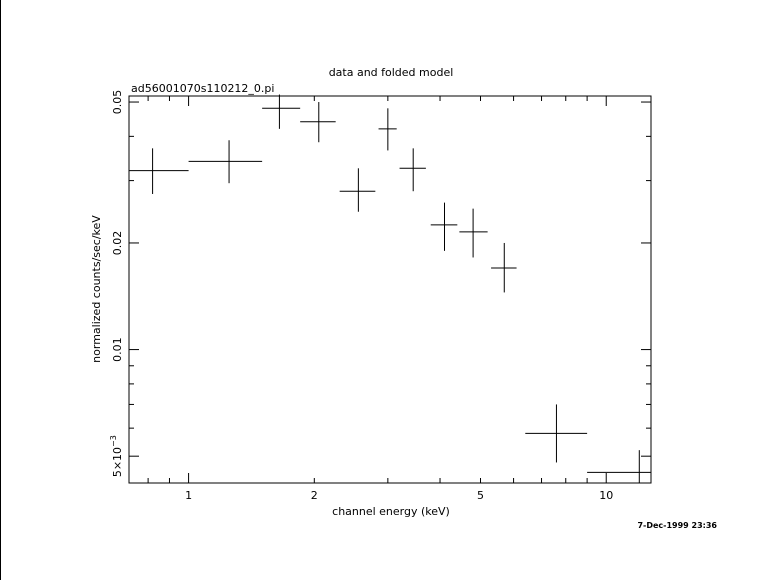 The width and height of the screenshot is (781, 580). Describe the element at coordinates (117, 349) in the screenshot. I see `y-tick-label: 0.01` at that location.